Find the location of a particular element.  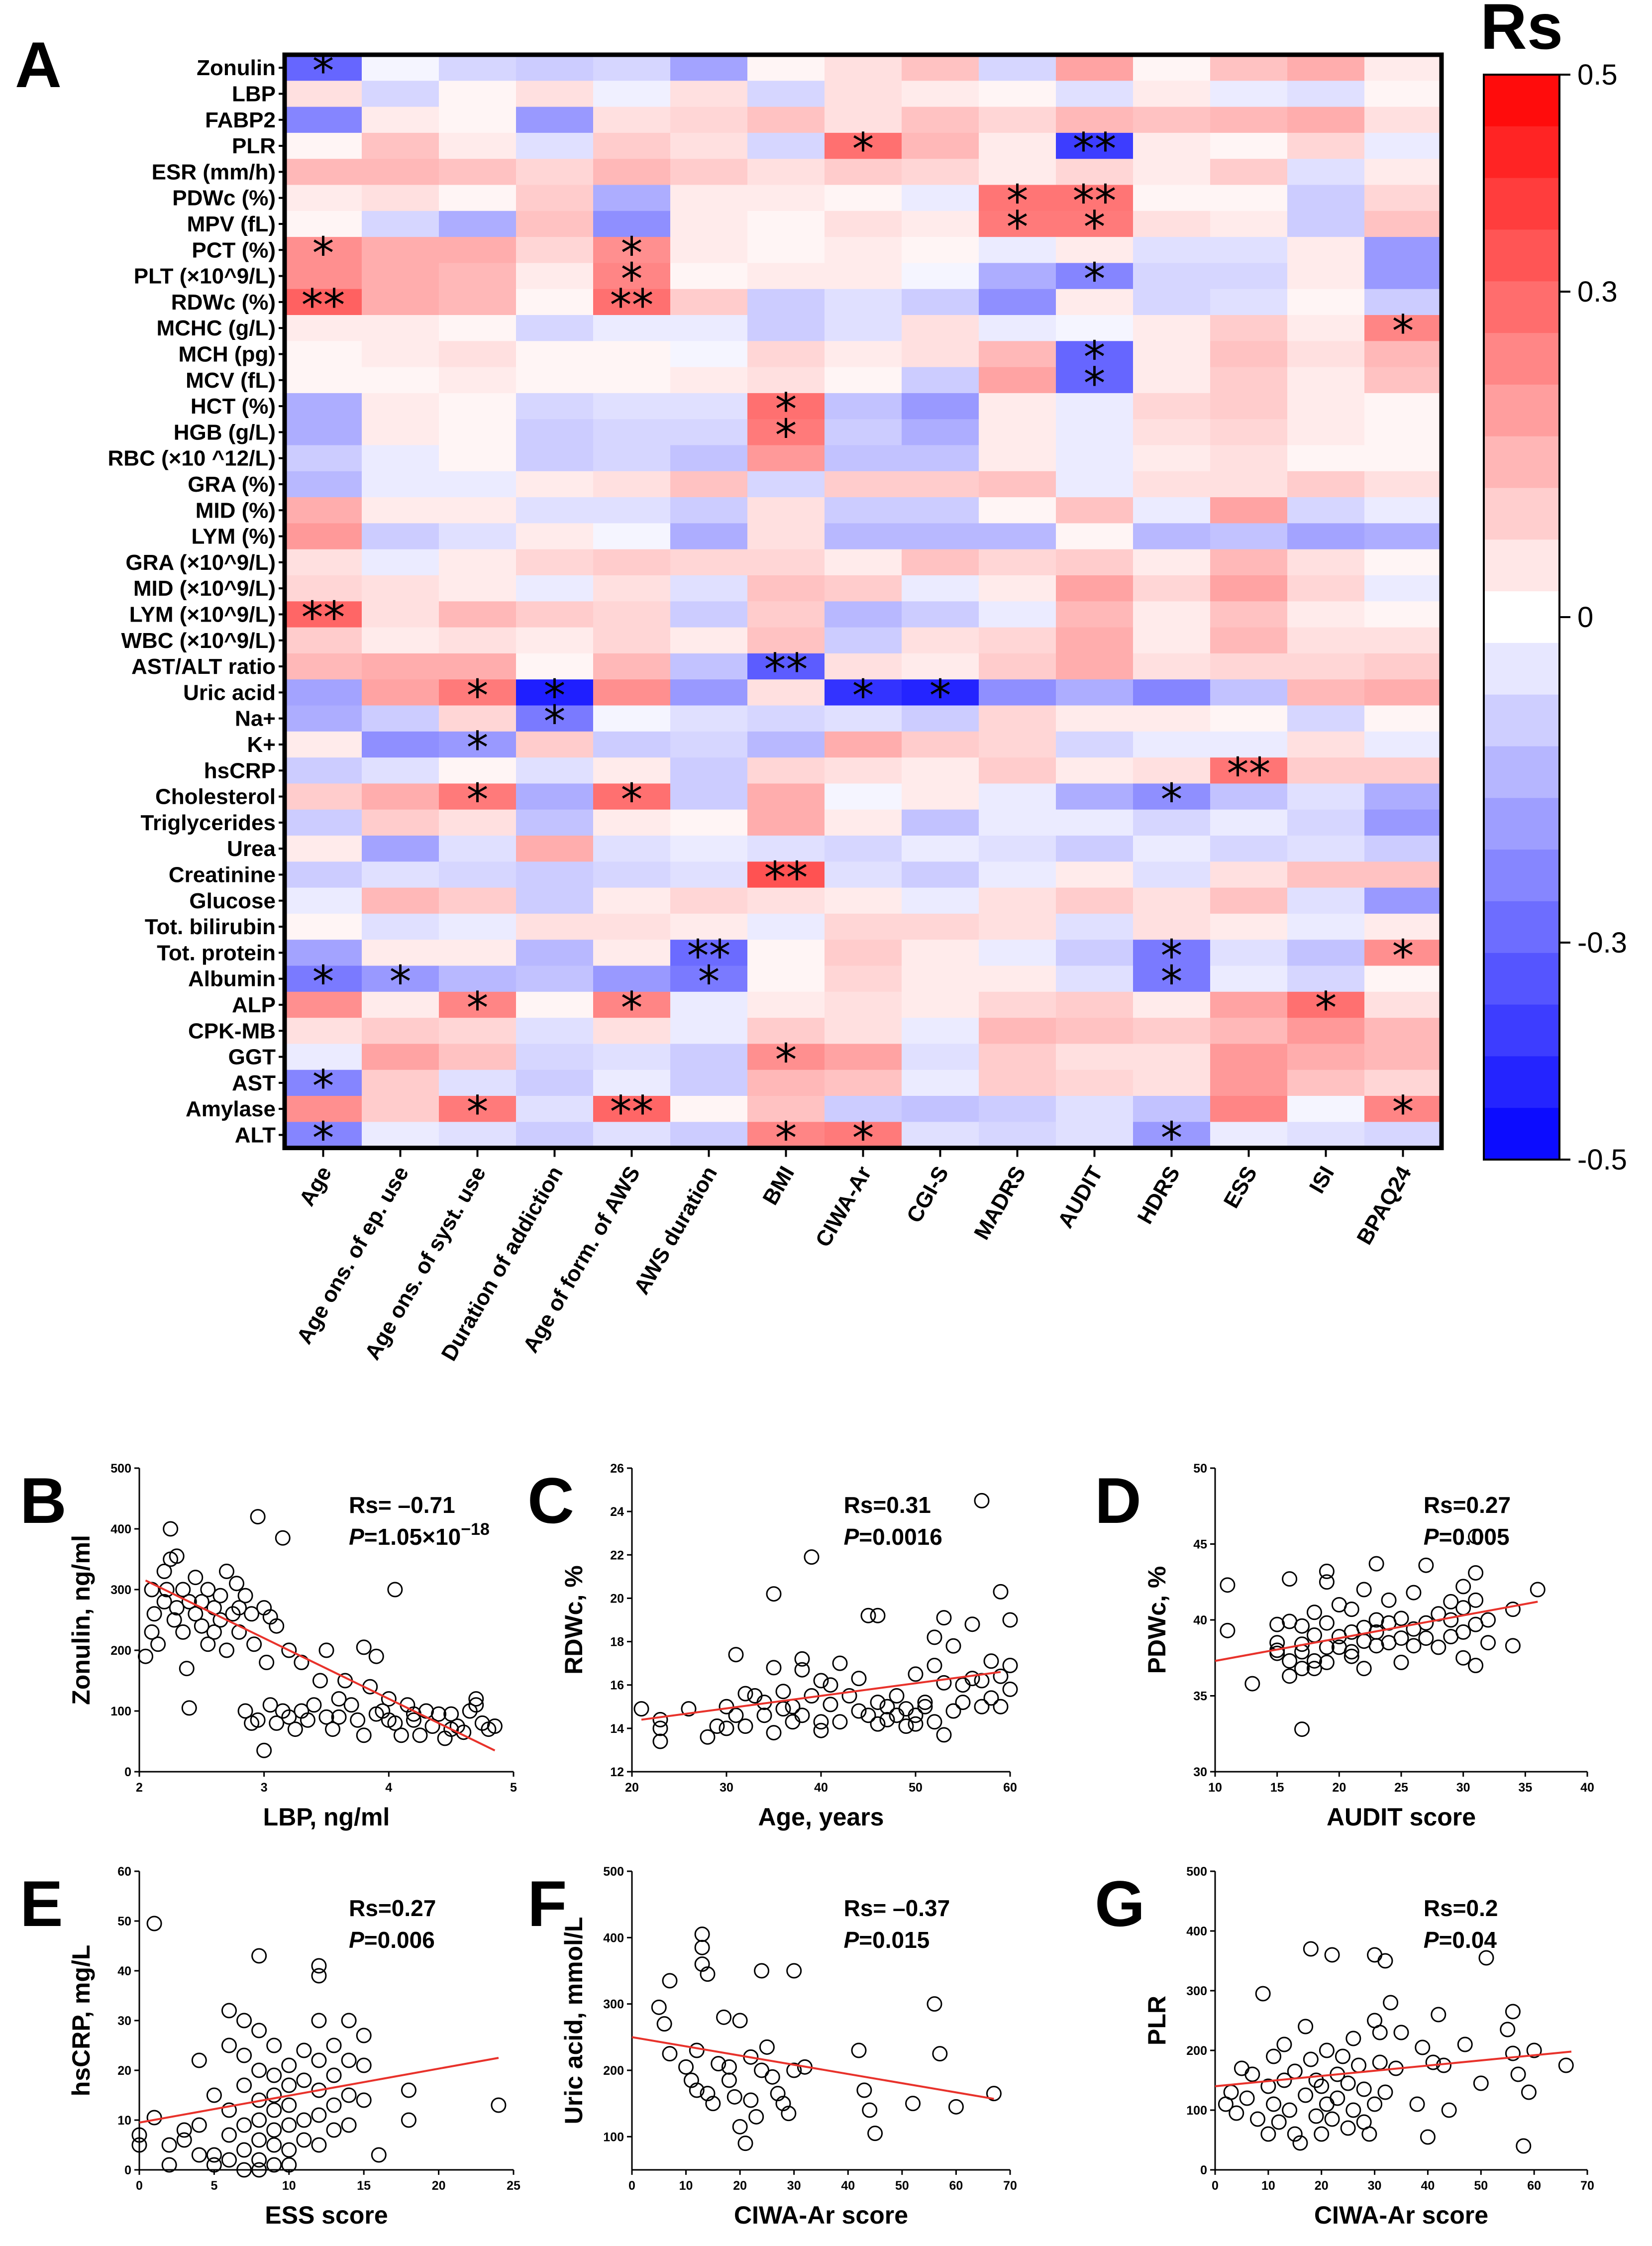

stat-p-value: =0.04 is located at coordinates (1468, 1940).